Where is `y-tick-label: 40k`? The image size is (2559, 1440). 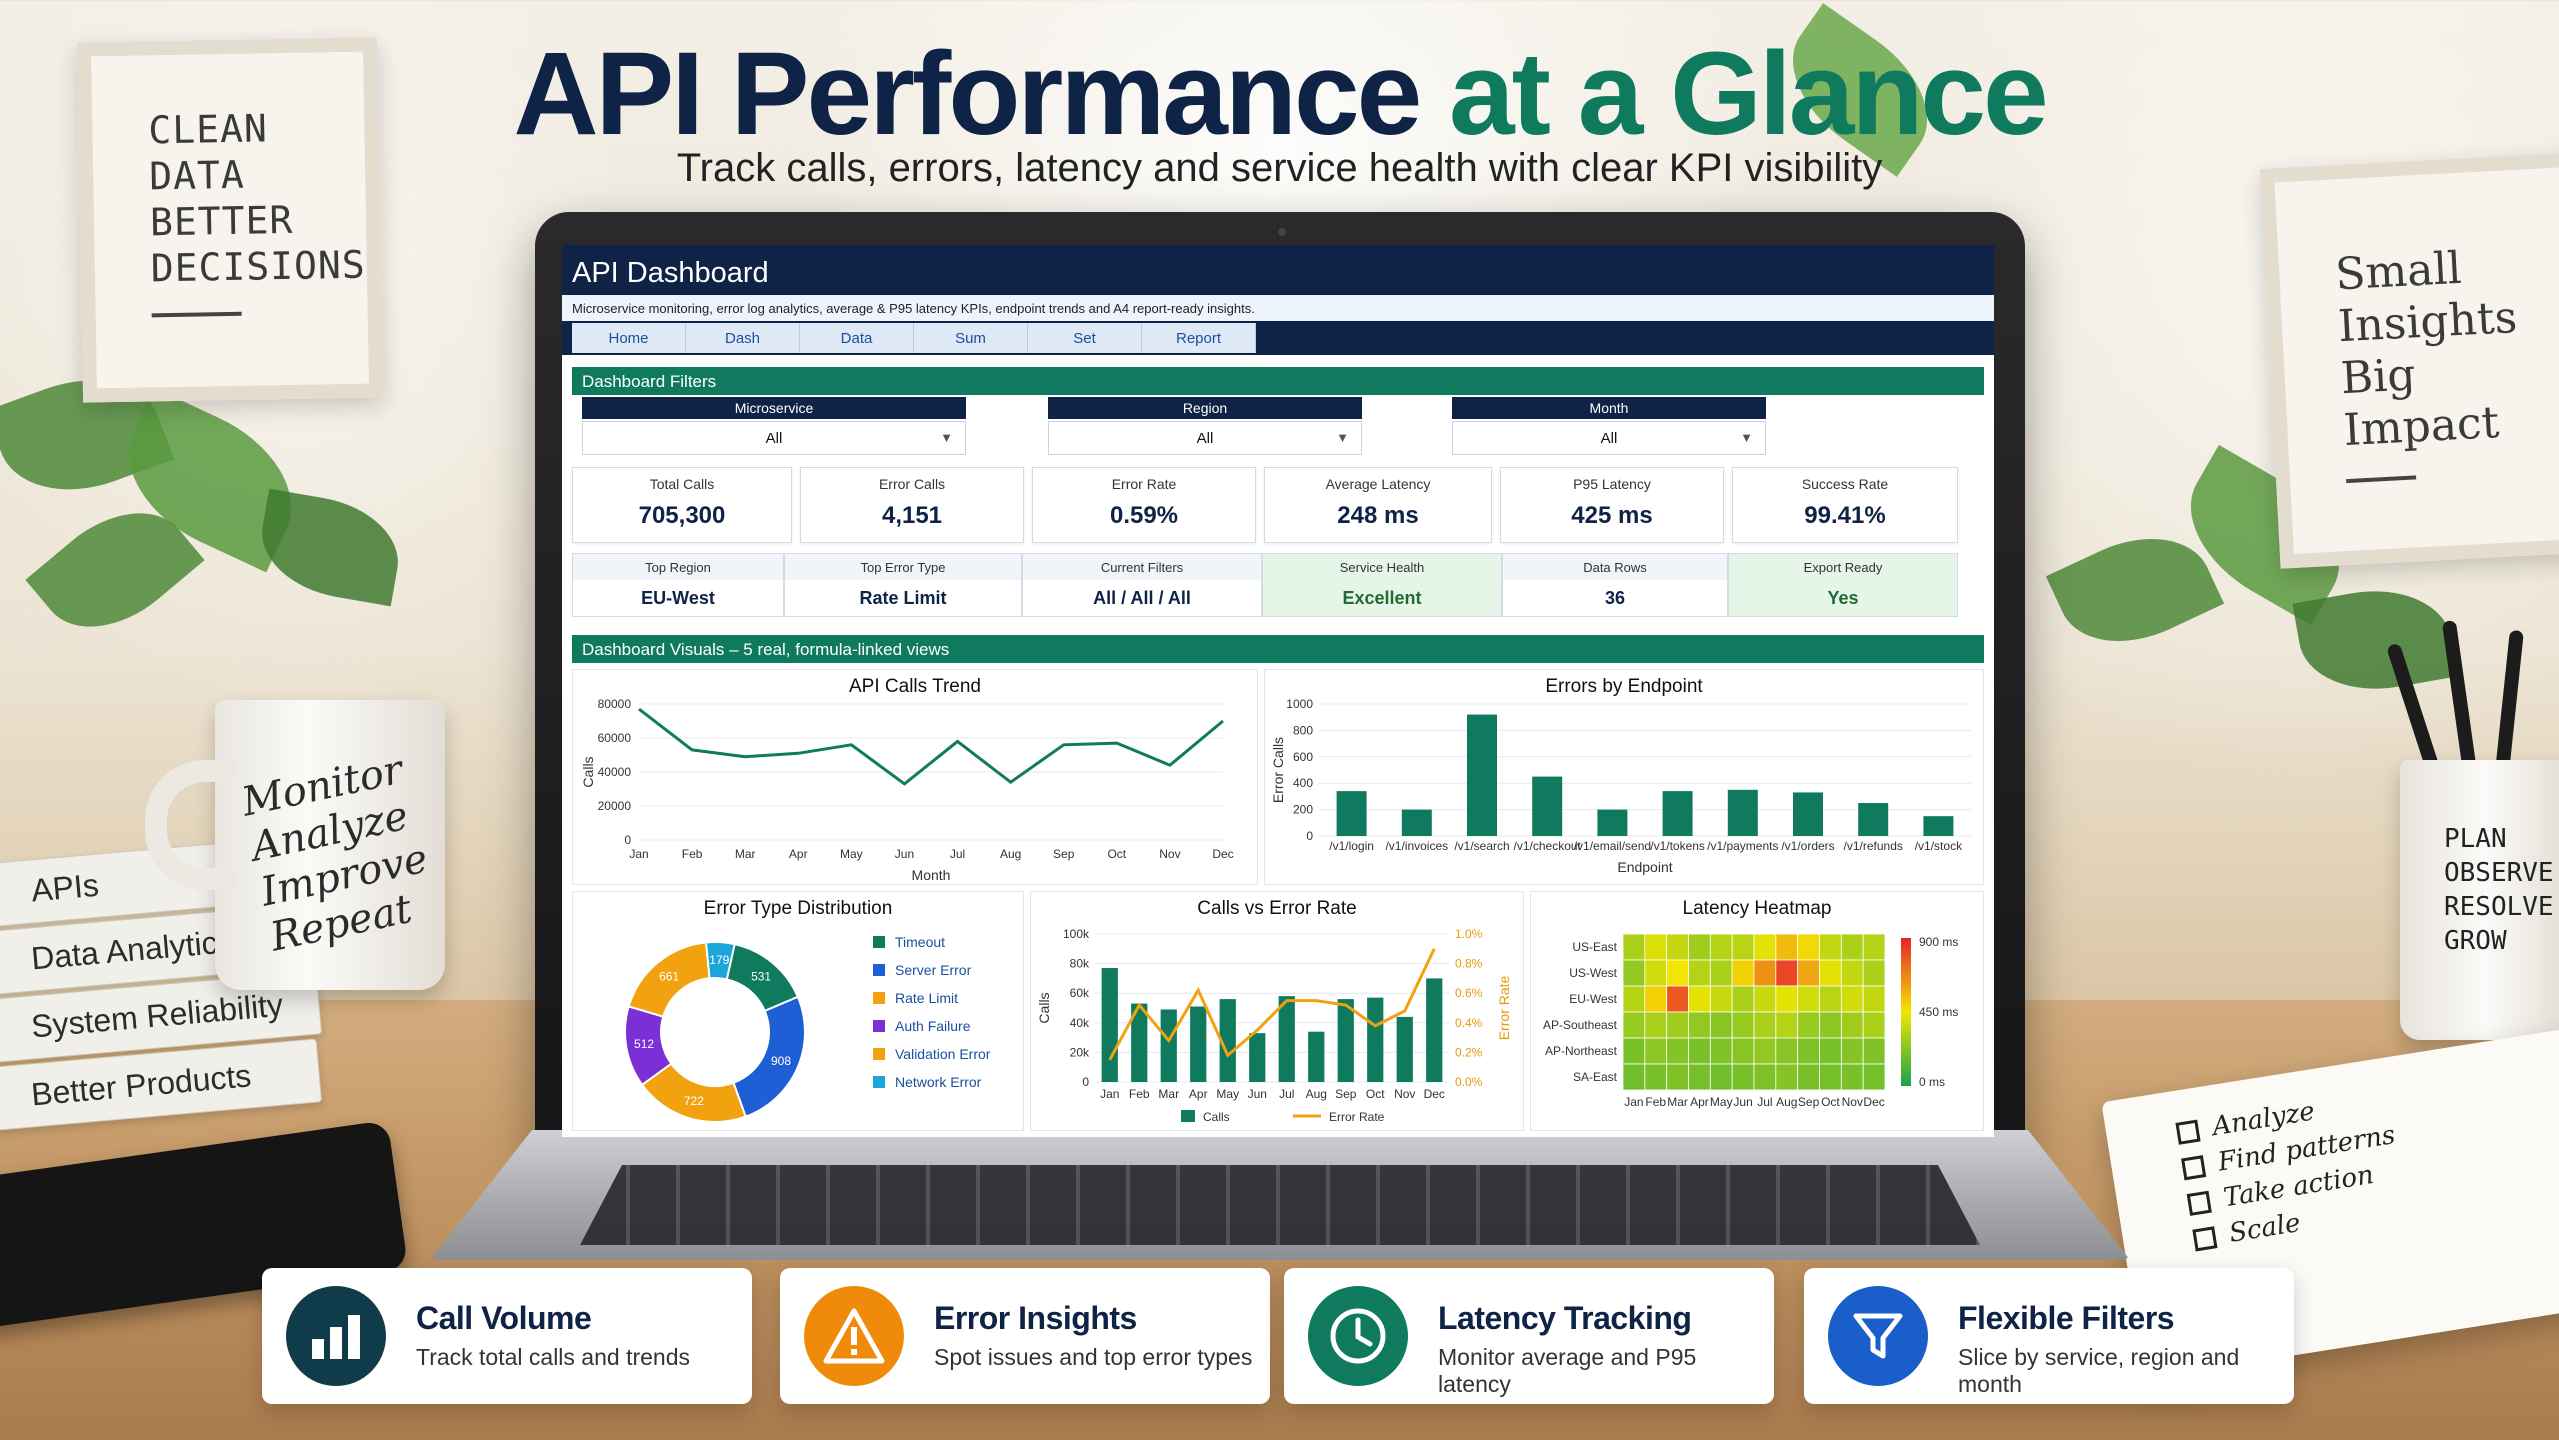 y-tick-label: 40k is located at coordinates (1080, 1023).